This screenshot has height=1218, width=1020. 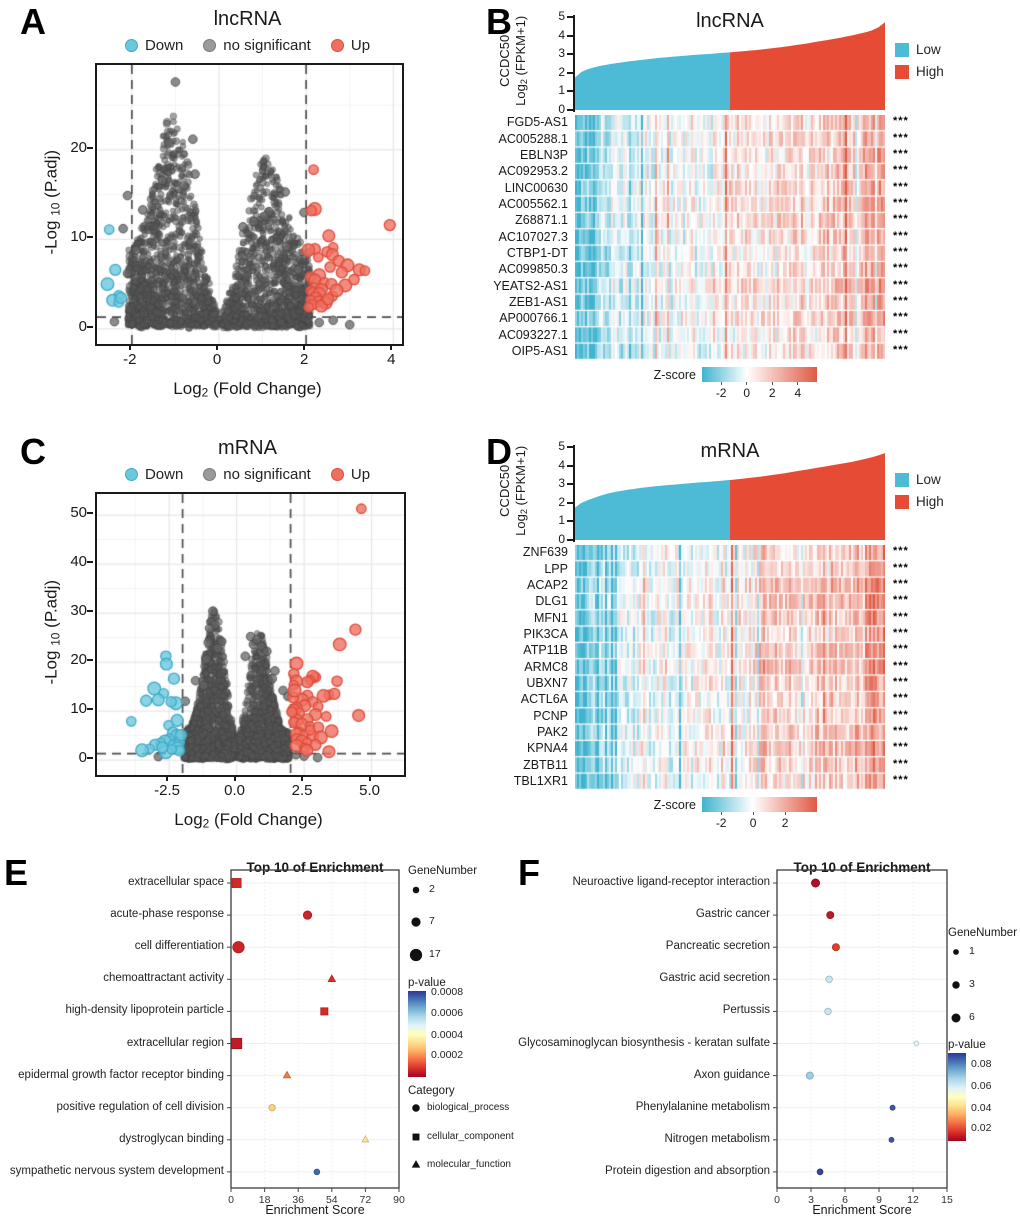 I want to click on legend-genenumber-value: 17, so click(x=435, y=954).